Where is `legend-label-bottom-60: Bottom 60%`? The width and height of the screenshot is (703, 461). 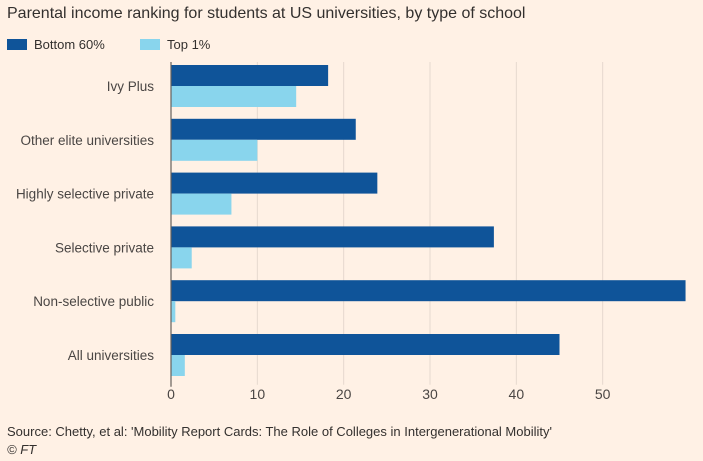 legend-label-bottom-60: Bottom 60% is located at coordinates (69, 44).